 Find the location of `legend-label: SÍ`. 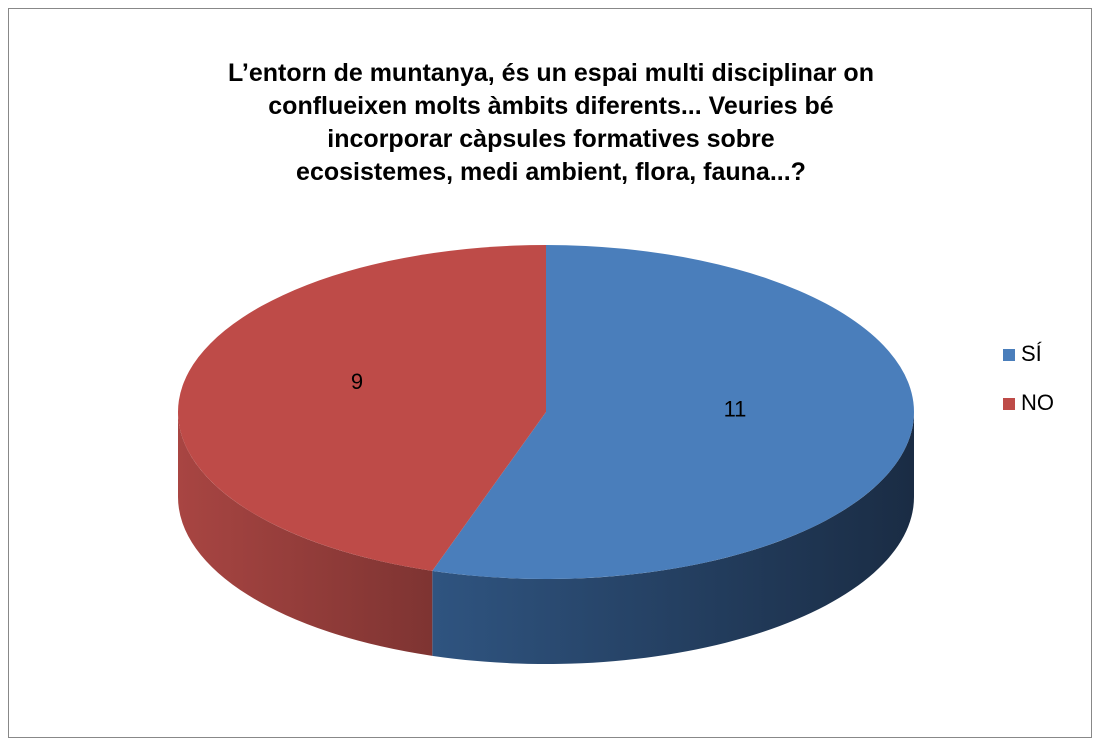

legend-label: SÍ is located at coordinates (1032, 353).